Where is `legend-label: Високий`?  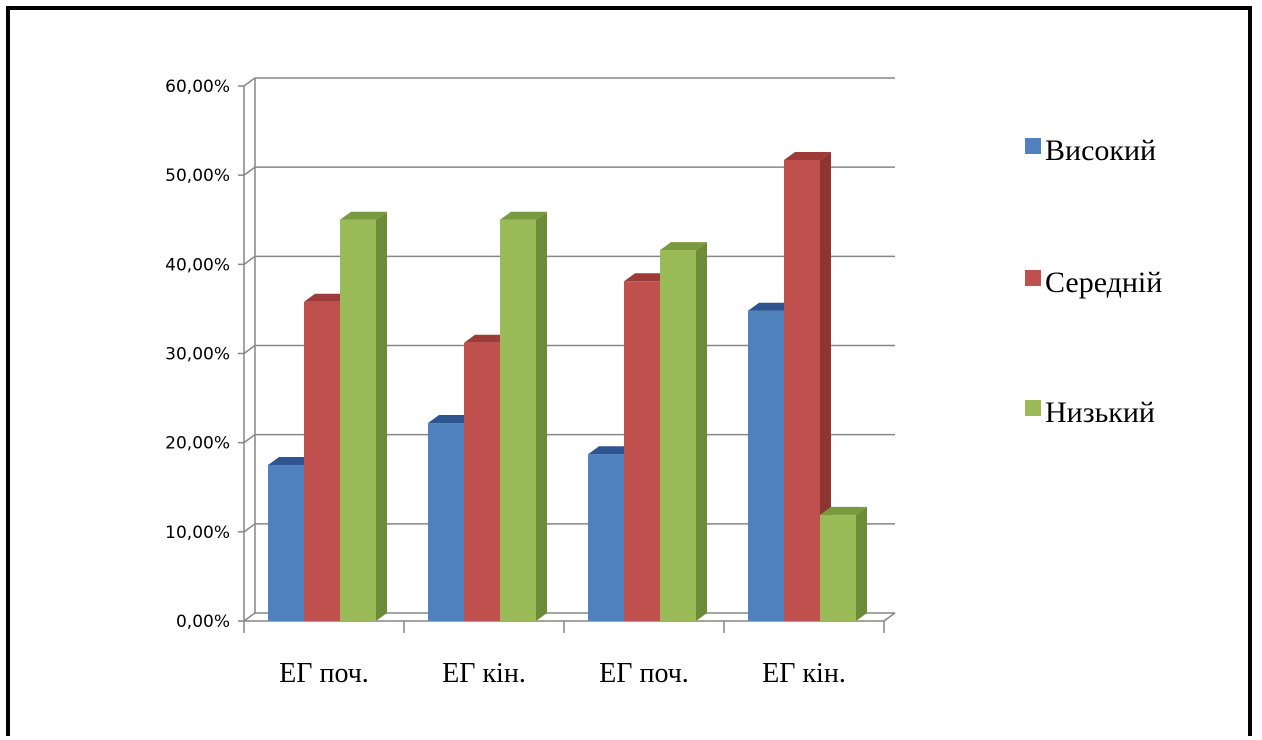
legend-label: Високий is located at coordinates (1100, 150).